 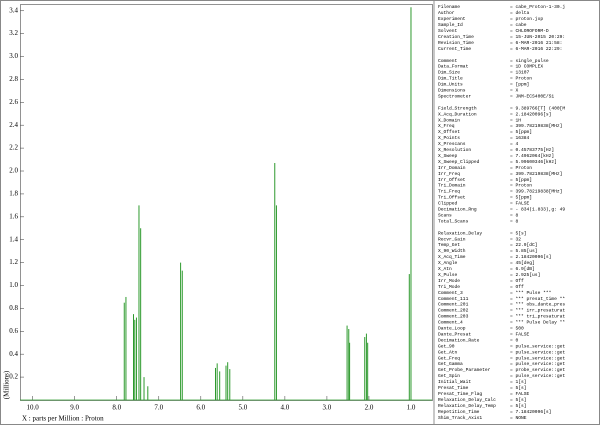 What do you see at coordinates (457, 114) in the screenshot?
I see `param-key: X_Acq_Duration` at bounding box center [457, 114].